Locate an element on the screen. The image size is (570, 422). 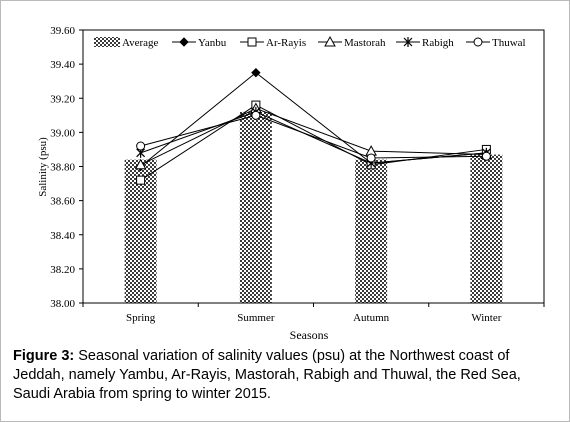
legend-marker-yanbu is located at coordinates (184, 42).